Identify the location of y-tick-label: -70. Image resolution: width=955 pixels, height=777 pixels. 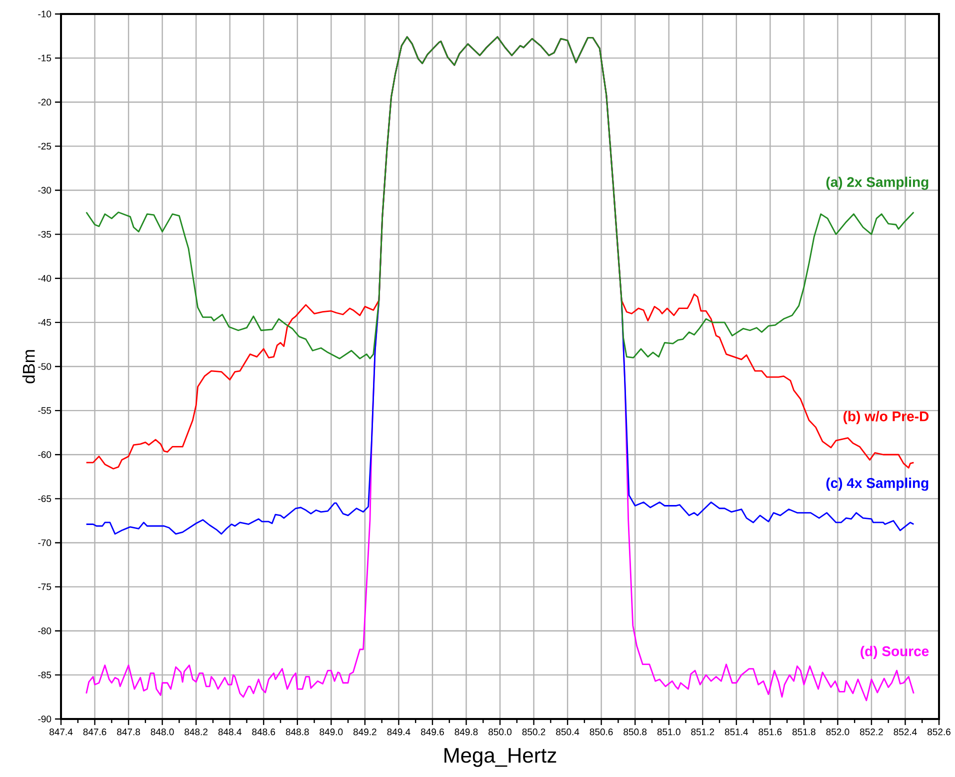
(45, 542).